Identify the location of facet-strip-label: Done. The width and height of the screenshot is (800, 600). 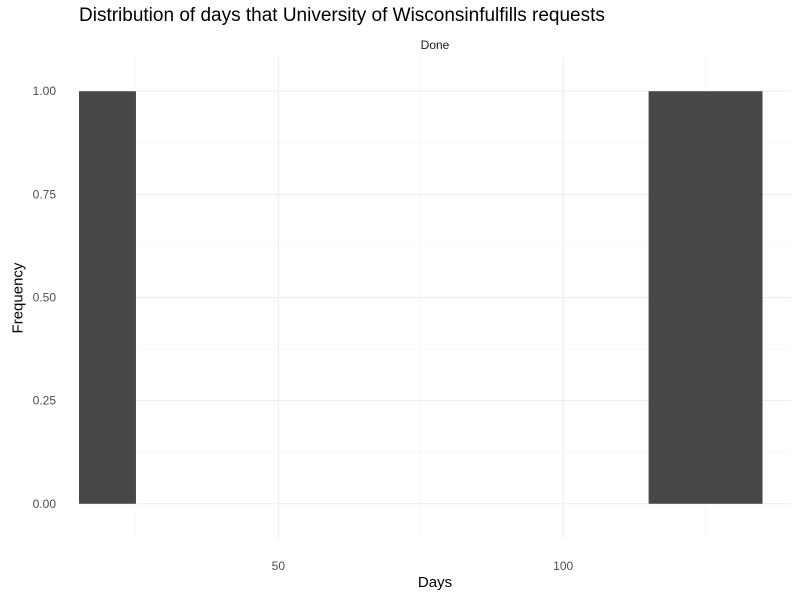
(435, 45).